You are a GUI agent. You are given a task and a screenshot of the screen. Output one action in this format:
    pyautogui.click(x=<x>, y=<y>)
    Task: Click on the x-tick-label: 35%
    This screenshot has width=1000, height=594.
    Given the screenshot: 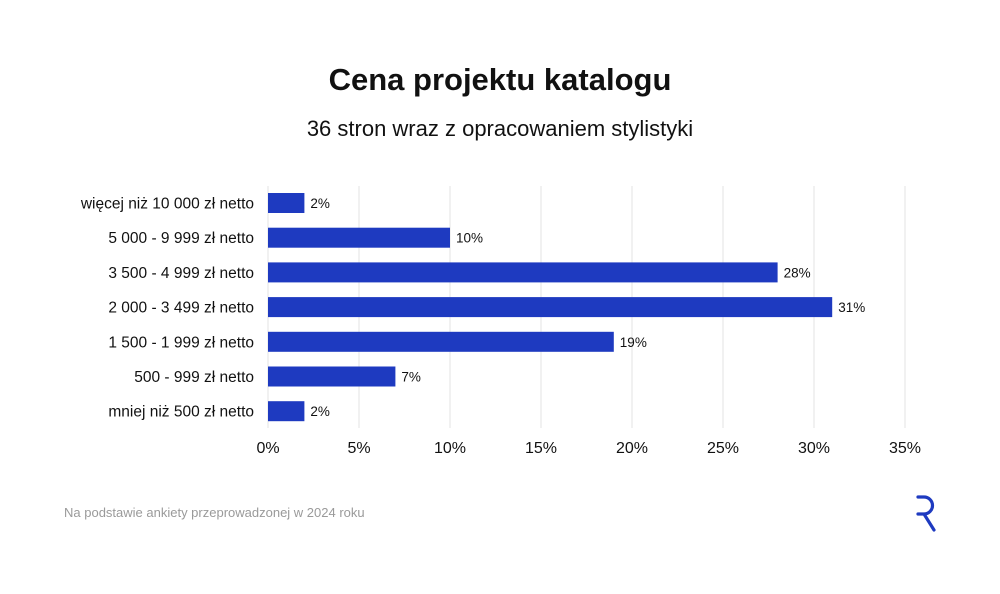 What is the action you would take?
    pyautogui.click(x=905, y=448)
    